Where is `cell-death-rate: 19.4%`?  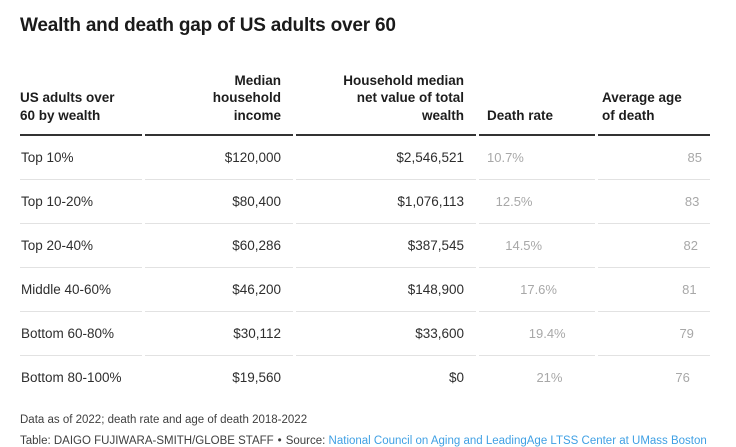
cell-death-rate: 19.4% is located at coordinates (537, 334).